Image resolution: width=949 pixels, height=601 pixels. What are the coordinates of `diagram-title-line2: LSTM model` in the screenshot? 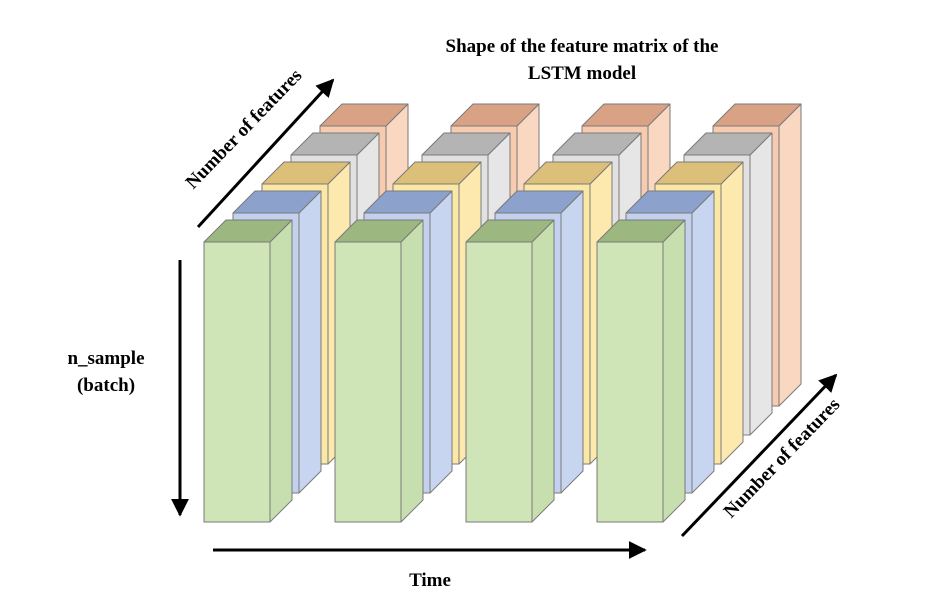 It's located at (582, 73).